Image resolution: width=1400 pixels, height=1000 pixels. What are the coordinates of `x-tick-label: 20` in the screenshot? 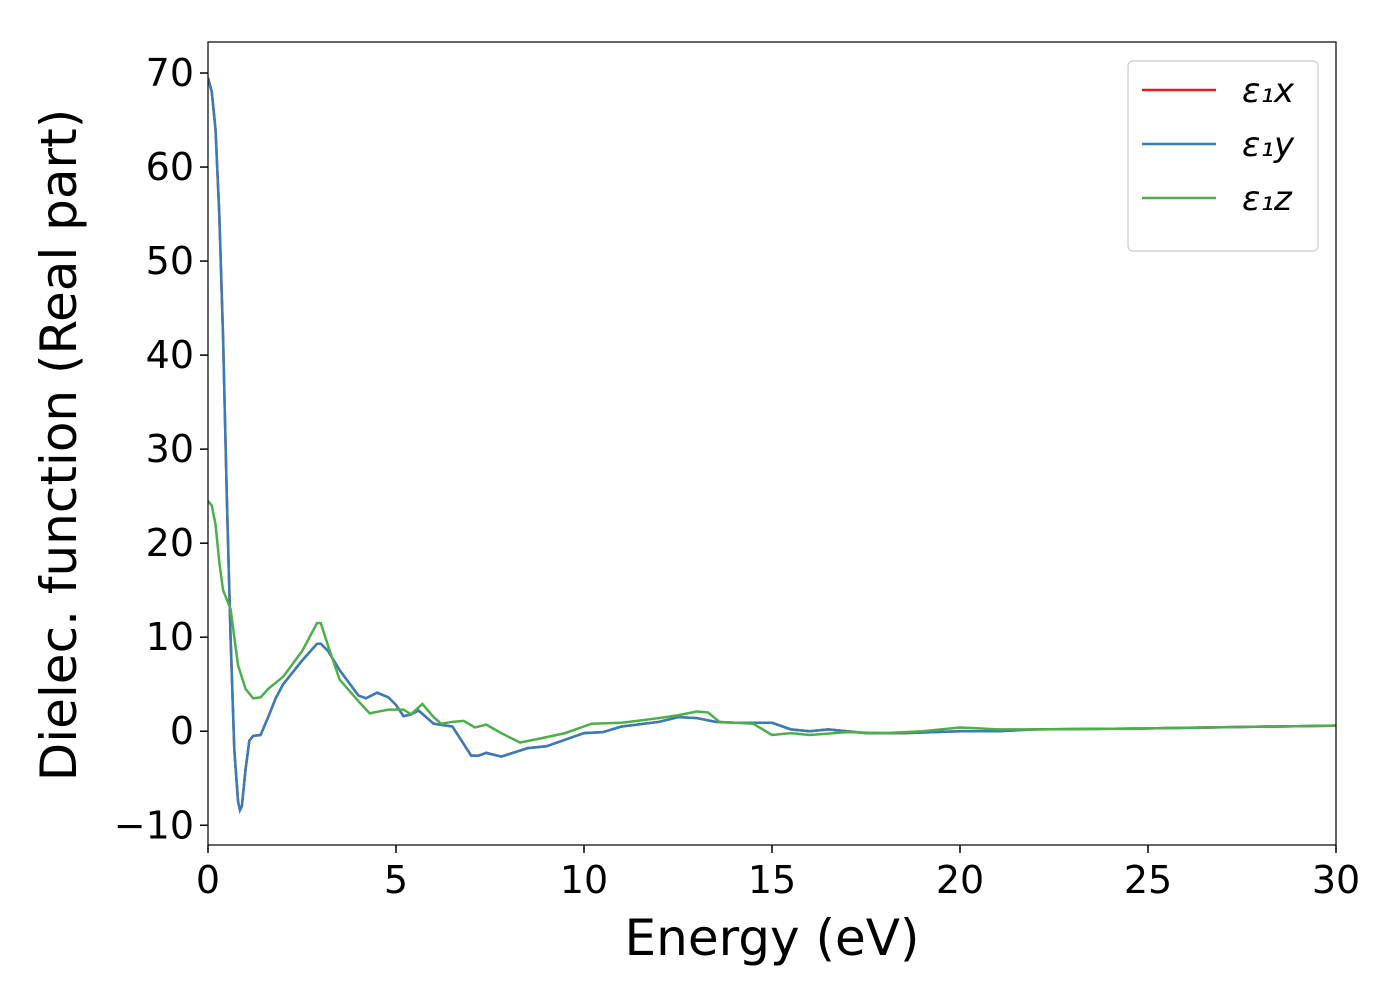 It's located at (960, 880).